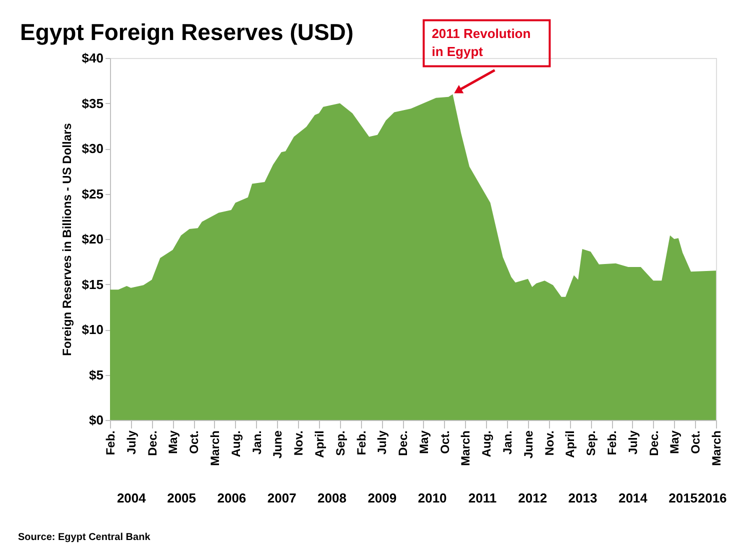  Describe the element at coordinates (93, 148) in the screenshot. I see `y-tick-label: $30` at that location.